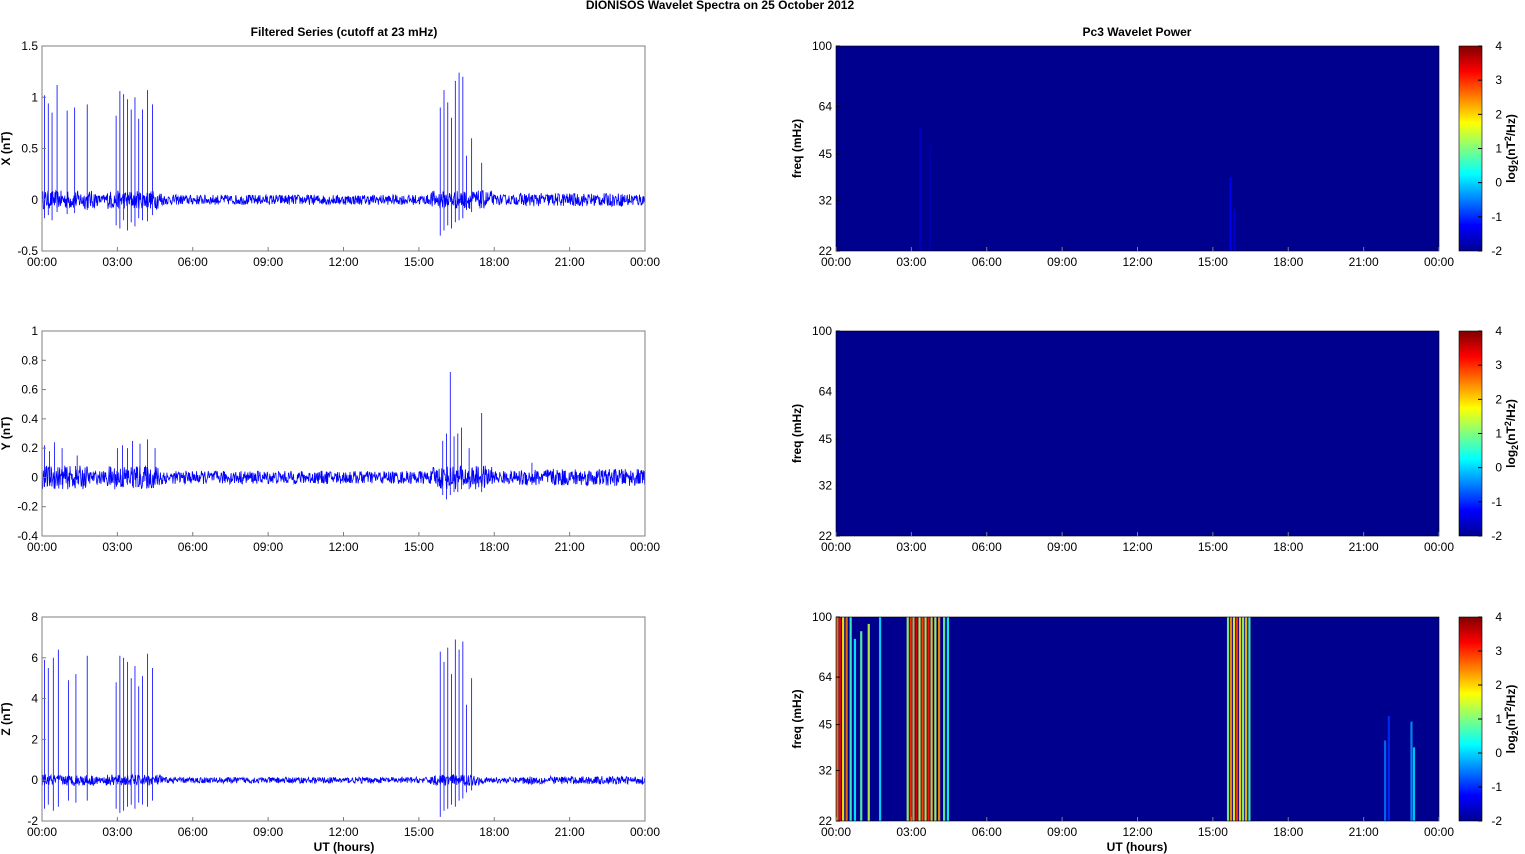  I want to click on colorbar-tick-label: 1, so click(1498, 149).